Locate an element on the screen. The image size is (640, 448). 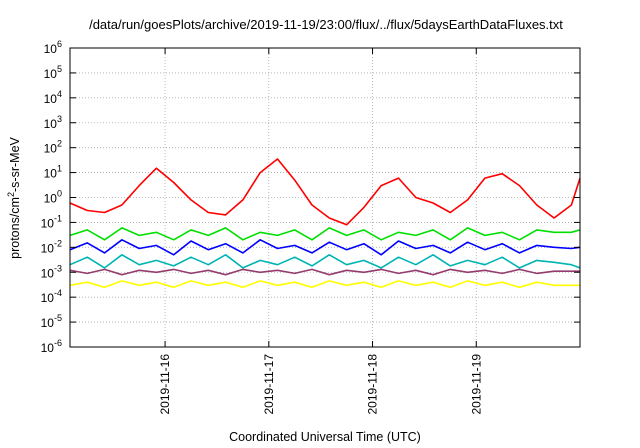
x-tick-label: 2019-11-16 is located at coordinates (165, 384).